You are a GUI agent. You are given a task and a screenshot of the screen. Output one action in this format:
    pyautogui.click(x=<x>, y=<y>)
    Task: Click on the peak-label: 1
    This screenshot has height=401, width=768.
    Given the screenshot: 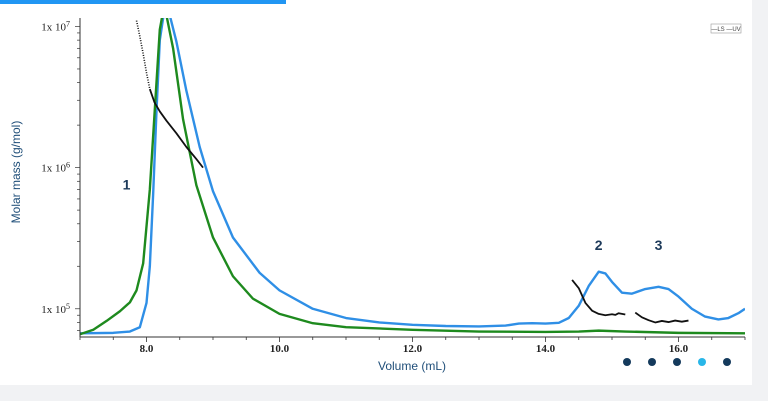 What is the action you would take?
    pyautogui.click(x=127, y=184)
    